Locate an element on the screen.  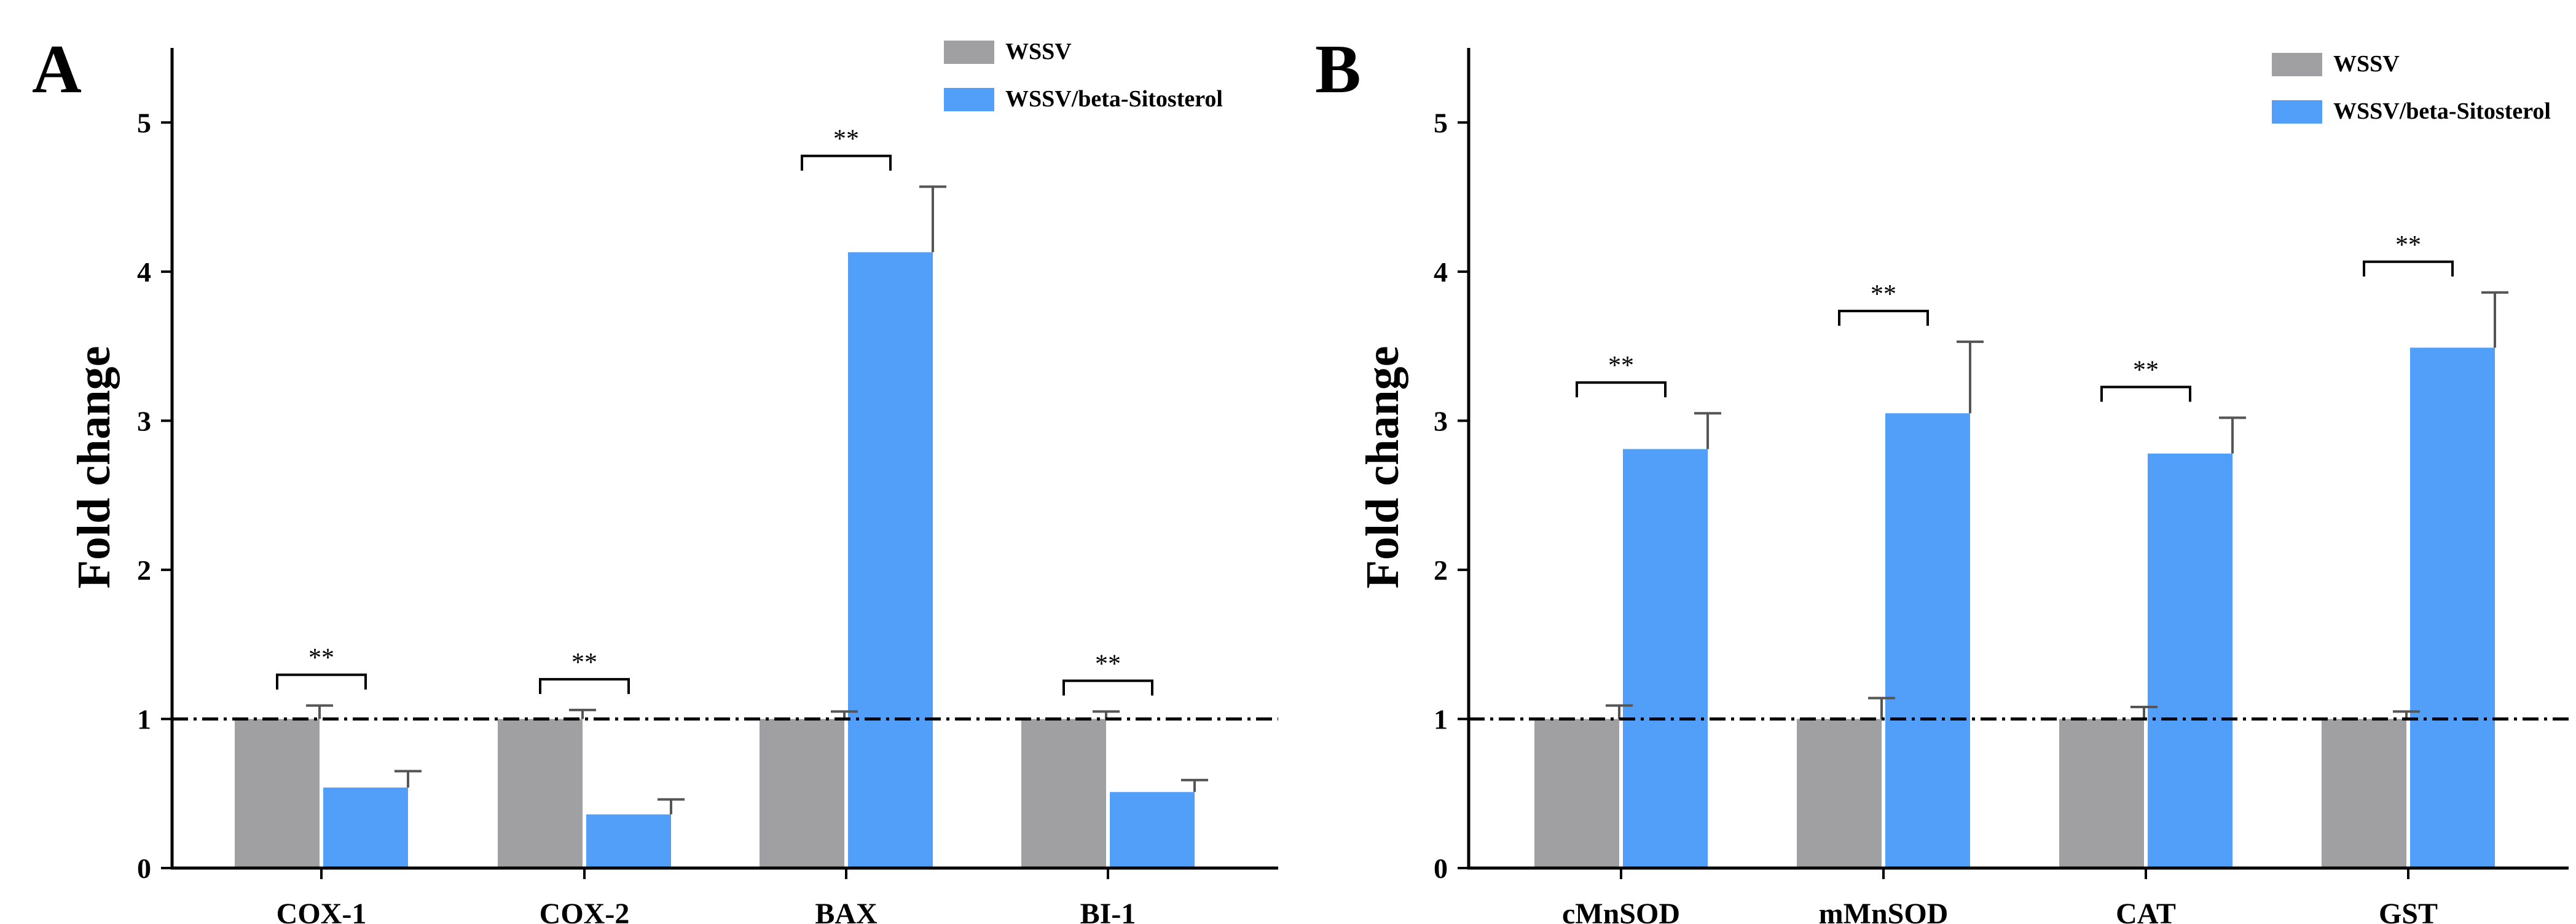
bar-bax-wssv-beta-sitosterol is located at coordinates (890, 560).